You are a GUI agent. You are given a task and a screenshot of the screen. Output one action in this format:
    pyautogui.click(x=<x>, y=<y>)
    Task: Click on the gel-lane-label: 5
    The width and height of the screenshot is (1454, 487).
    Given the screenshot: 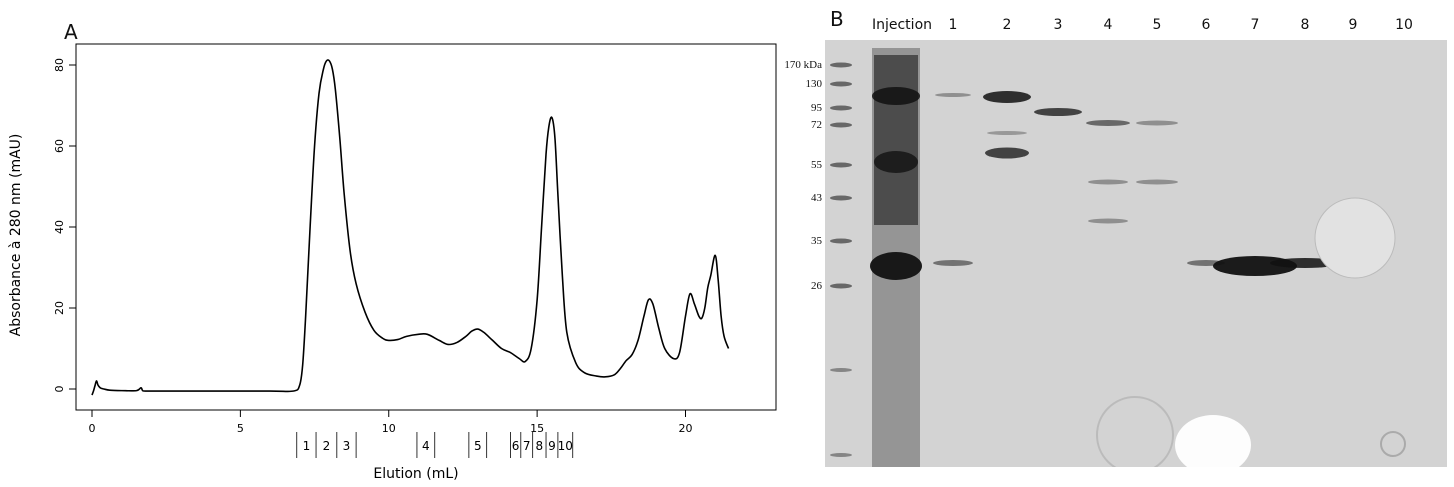 What is the action you would take?
    pyautogui.click(x=1157, y=25)
    